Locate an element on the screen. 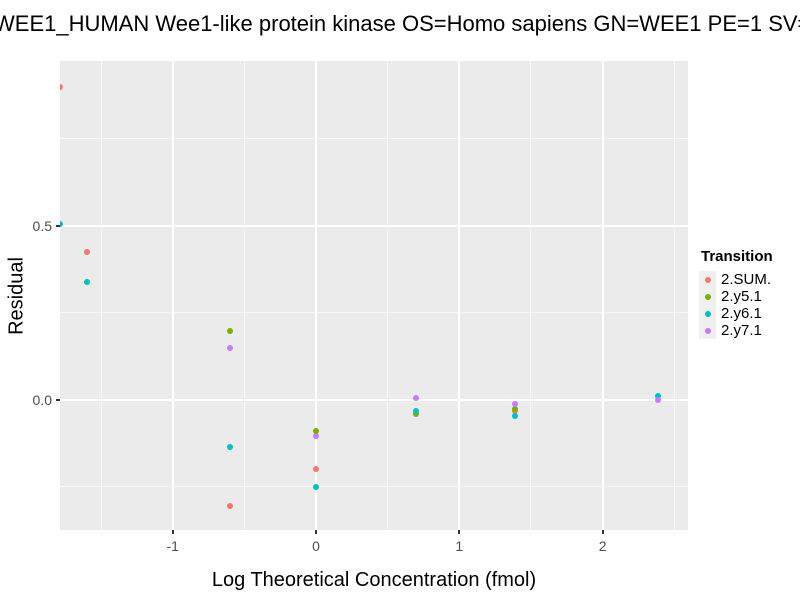  legend-entries: 2.SUM. 2.y5.1 2.y6.1 2.y7.1 is located at coordinates (736, 305).